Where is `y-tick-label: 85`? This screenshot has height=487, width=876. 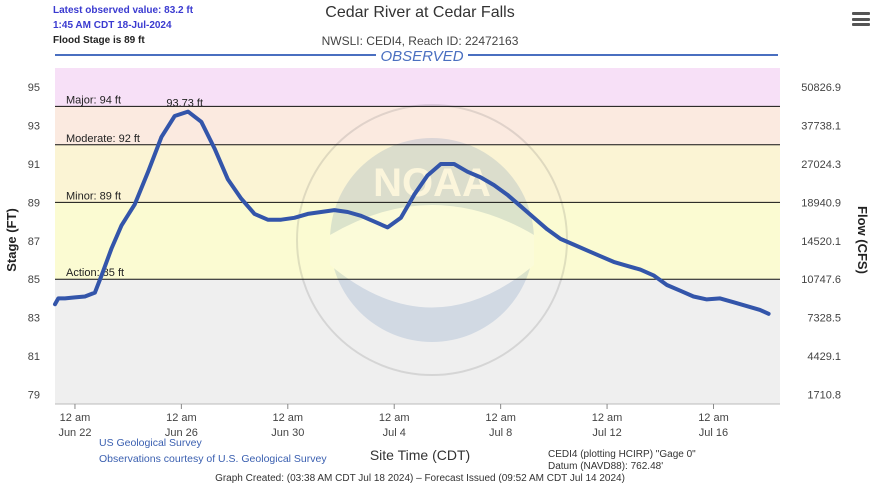 y-tick-label: 85 is located at coordinates (34, 280).